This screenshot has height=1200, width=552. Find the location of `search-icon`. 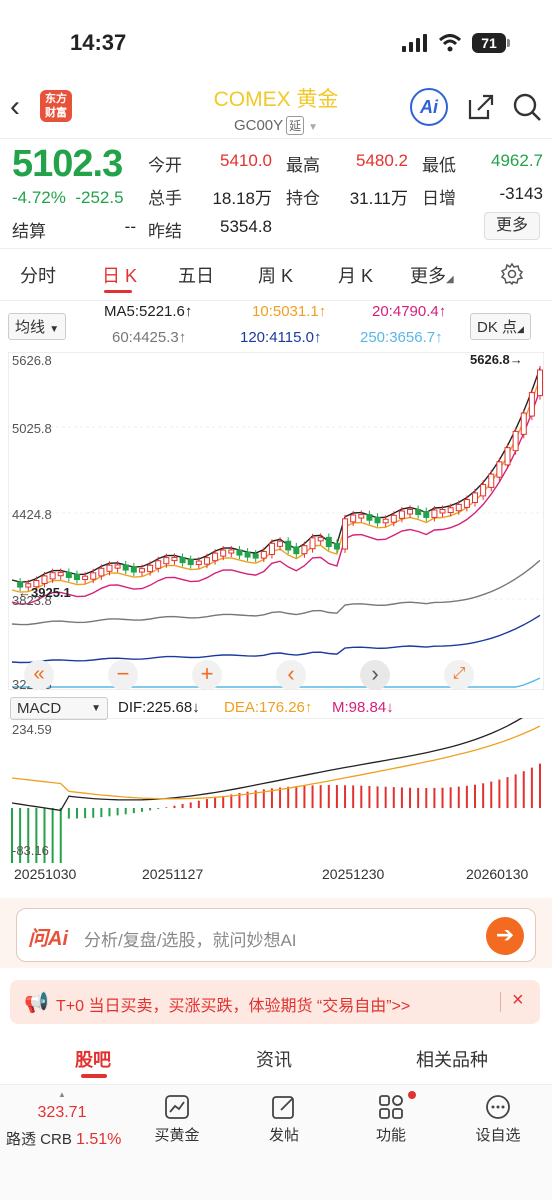

search-icon is located at coordinates (527, 107).